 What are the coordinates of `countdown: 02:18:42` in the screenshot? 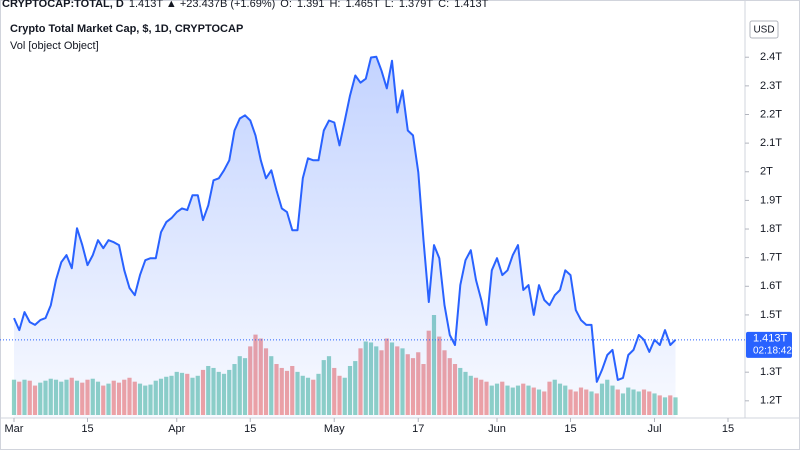 It's located at (772, 350).